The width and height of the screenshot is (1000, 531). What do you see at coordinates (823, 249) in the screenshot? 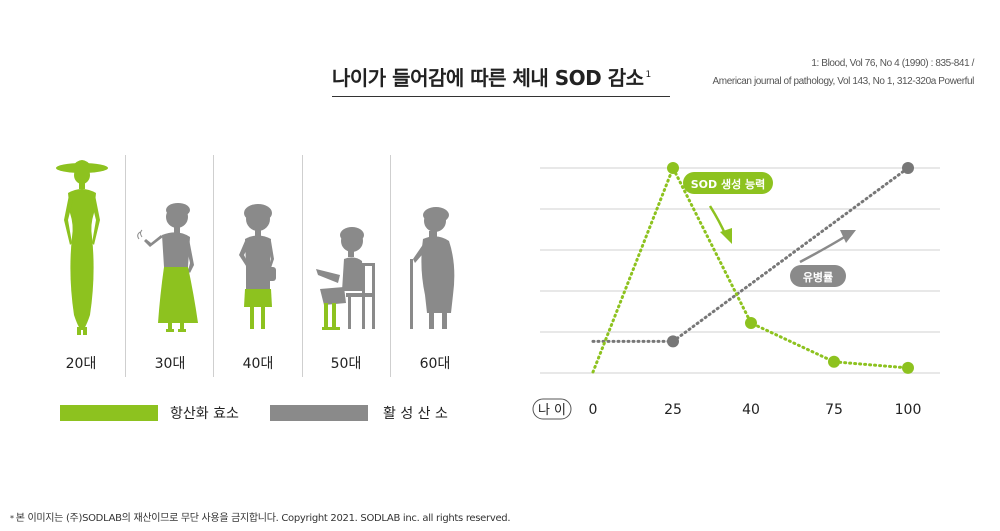
I see `prevalence-trend-arrow-icon` at bounding box center [823, 249].